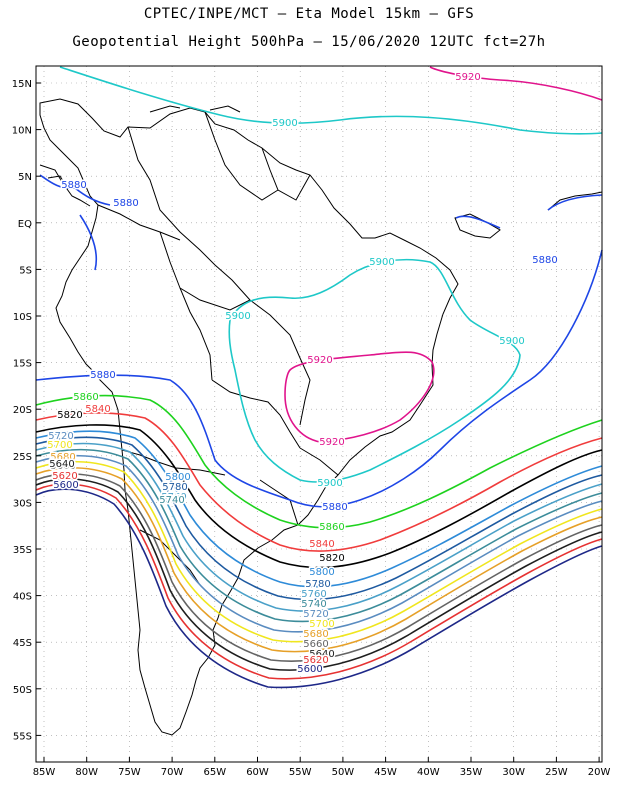 The image size is (618, 800). What do you see at coordinates (22, 736) in the screenshot?
I see `lat-label: 55S` at bounding box center [22, 736].